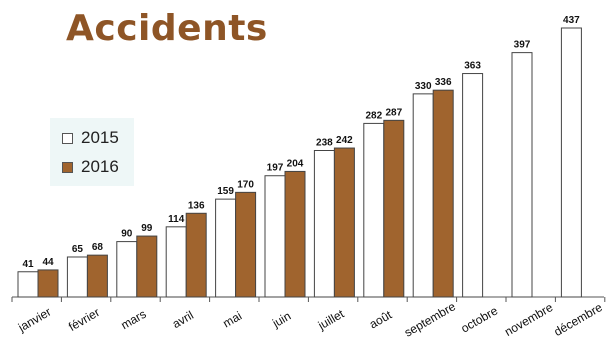  What do you see at coordinates (196, 255) in the screenshot?
I see `bar-2016-avril` at bounding box center [196, 255].